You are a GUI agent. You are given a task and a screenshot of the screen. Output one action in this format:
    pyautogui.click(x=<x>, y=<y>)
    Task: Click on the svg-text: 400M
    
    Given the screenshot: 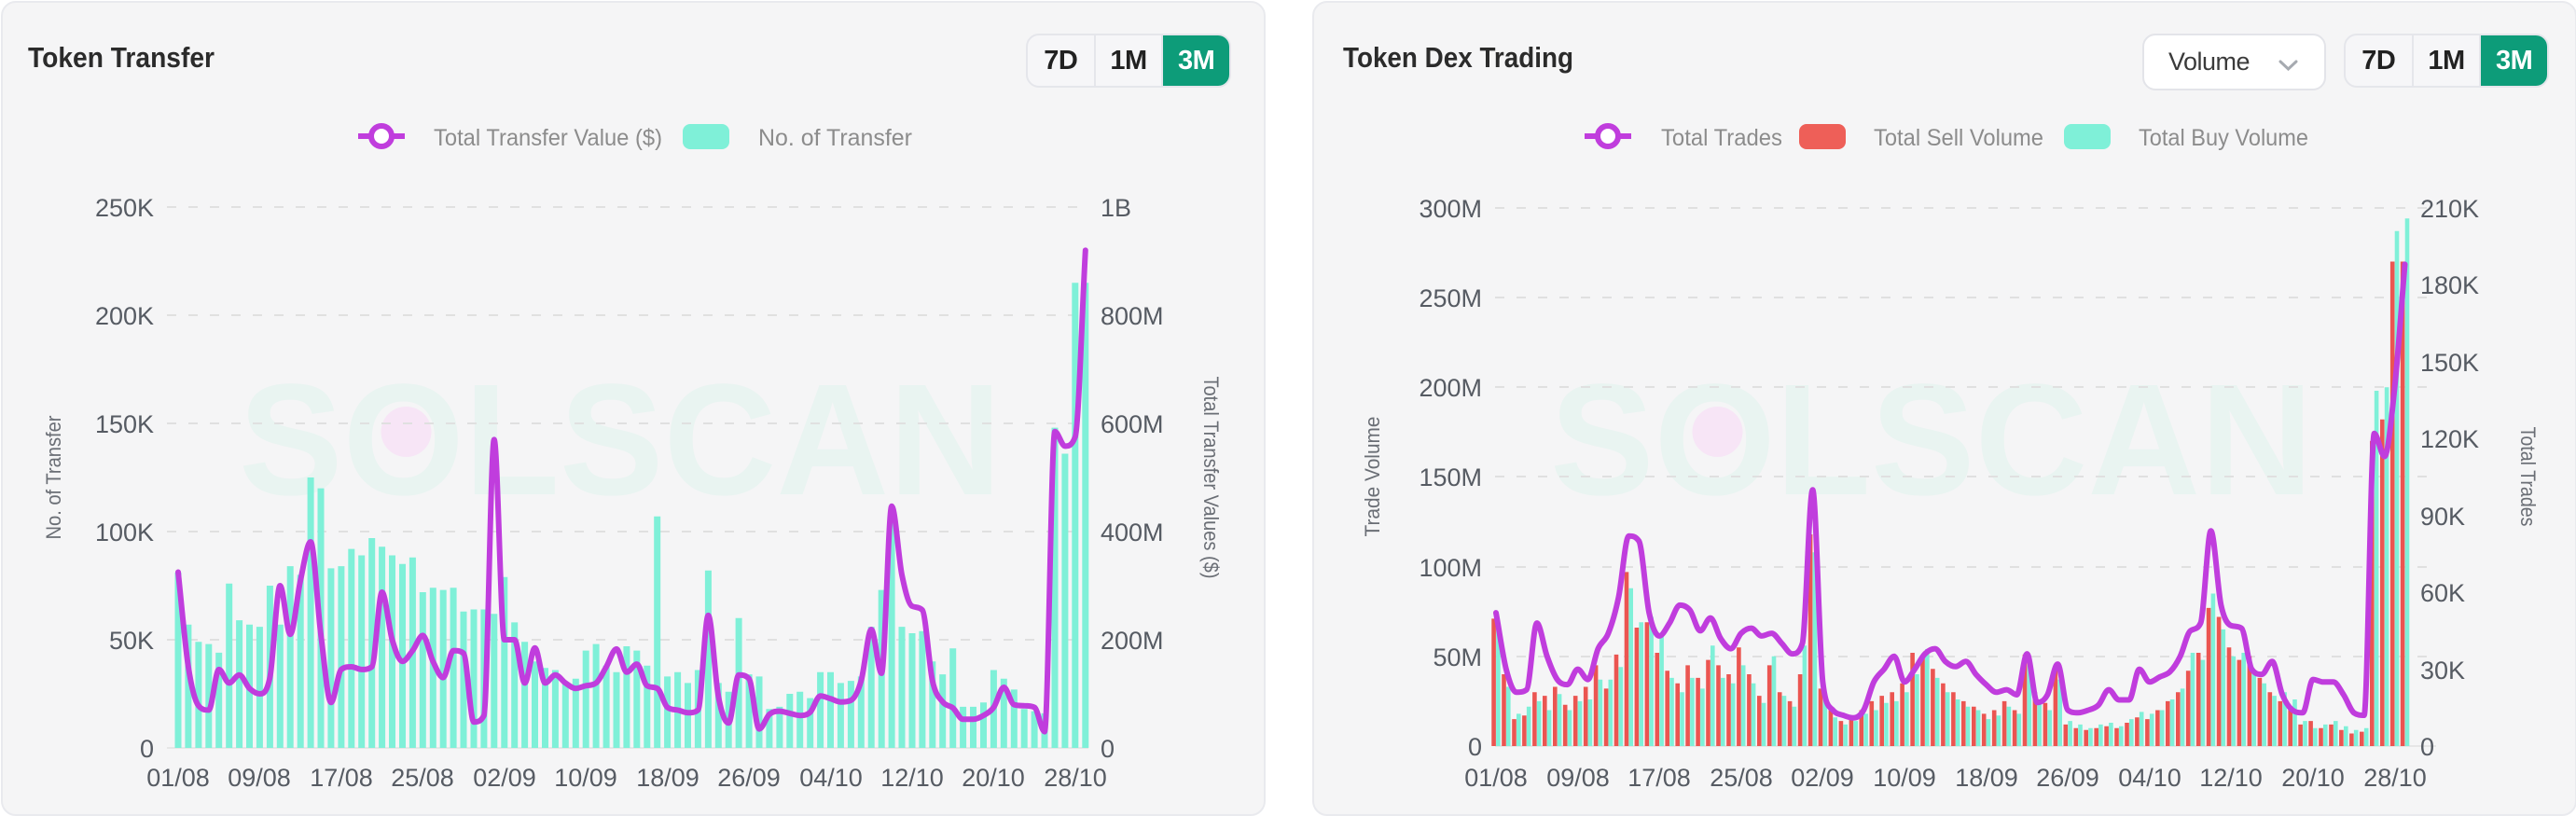 What is the action you would take?
    pyautogui.click(x=1132, y=532)
    